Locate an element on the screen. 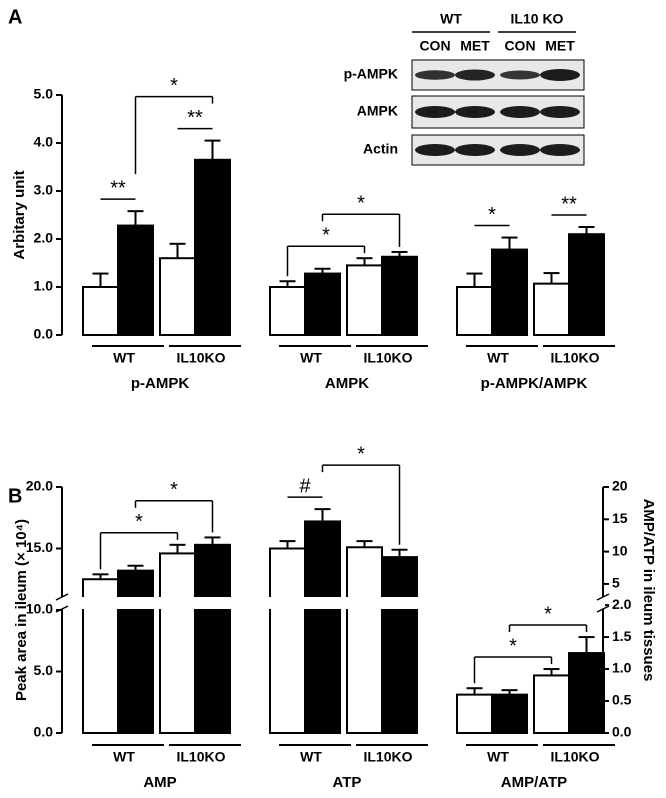  axis-break is located at coordinates (332, 603).